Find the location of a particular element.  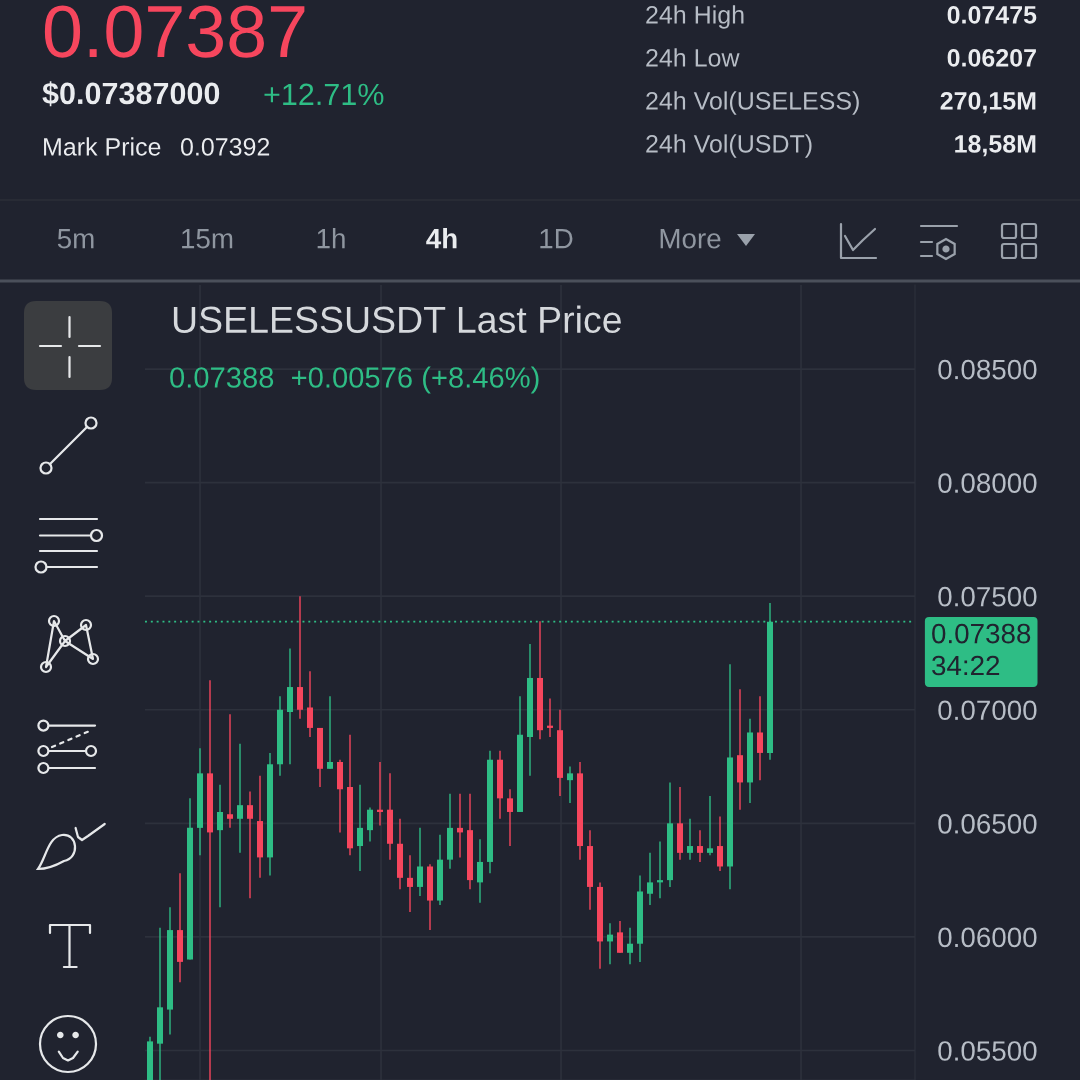

text: 0.07388 +0.00576 (+8.46%) is located at coordinates (354, 380).